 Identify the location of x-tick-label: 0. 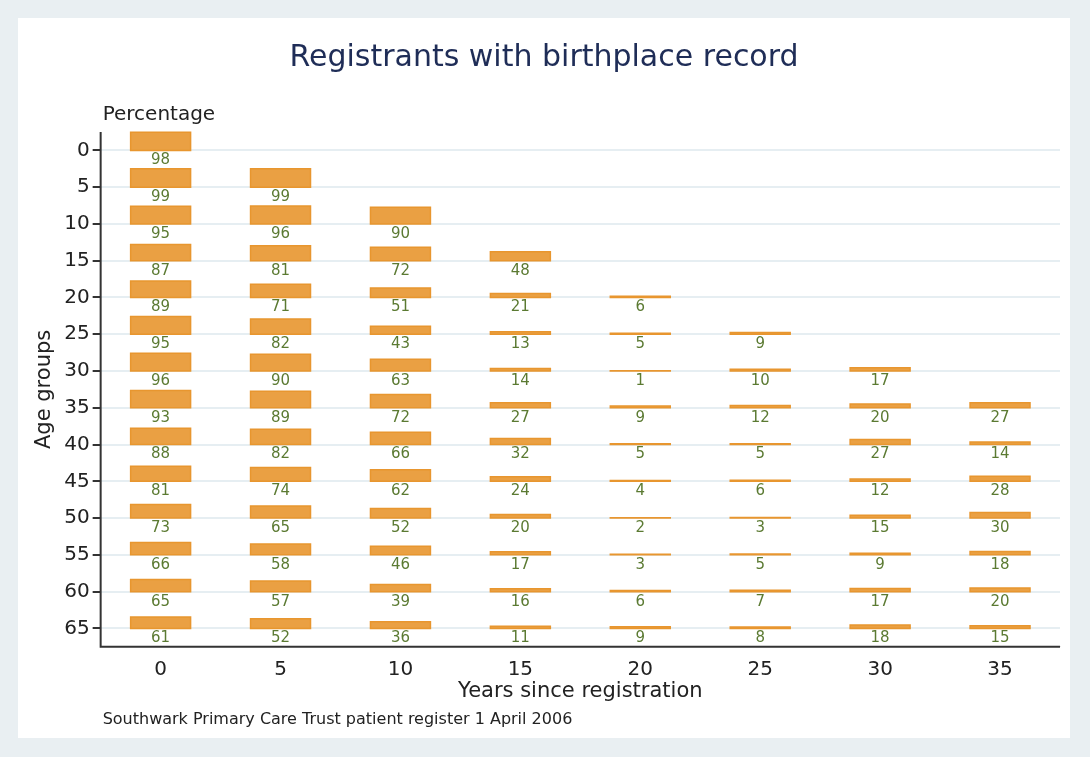
(160, 668).